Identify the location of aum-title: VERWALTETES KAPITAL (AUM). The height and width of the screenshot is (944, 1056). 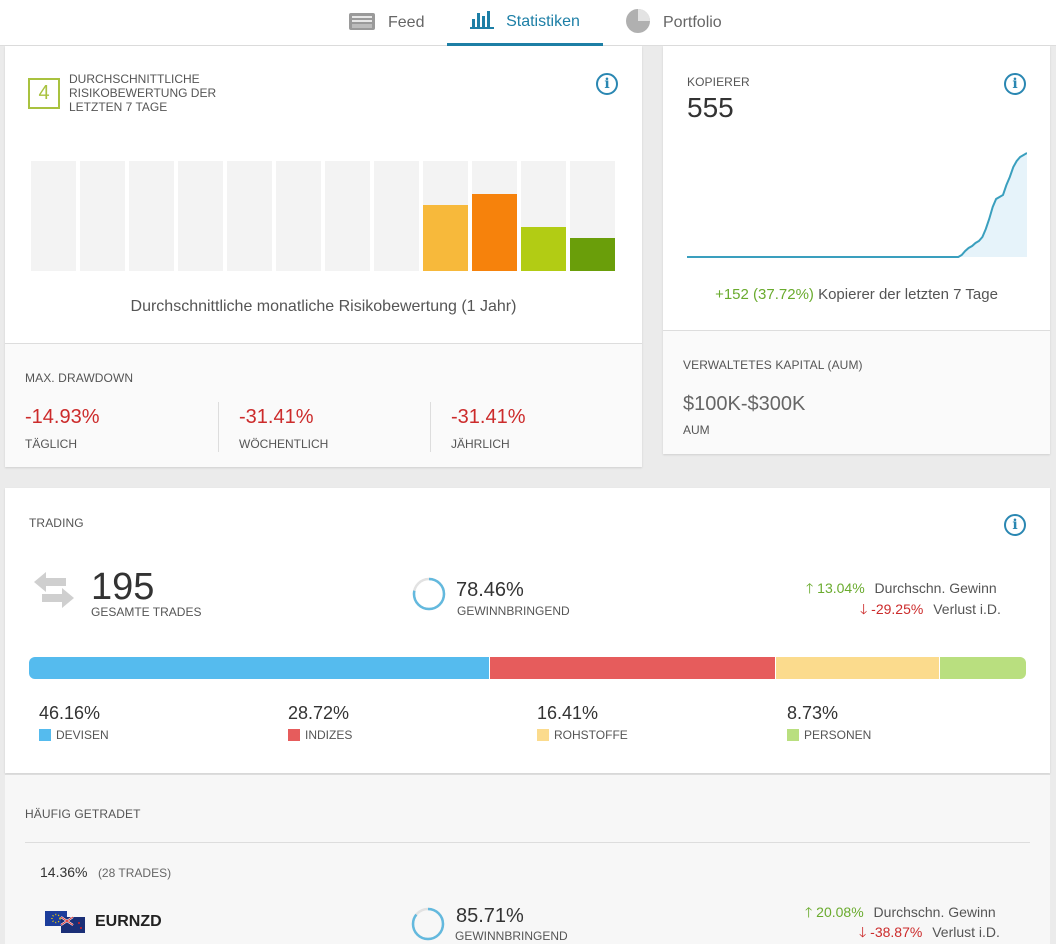
(773, 365).